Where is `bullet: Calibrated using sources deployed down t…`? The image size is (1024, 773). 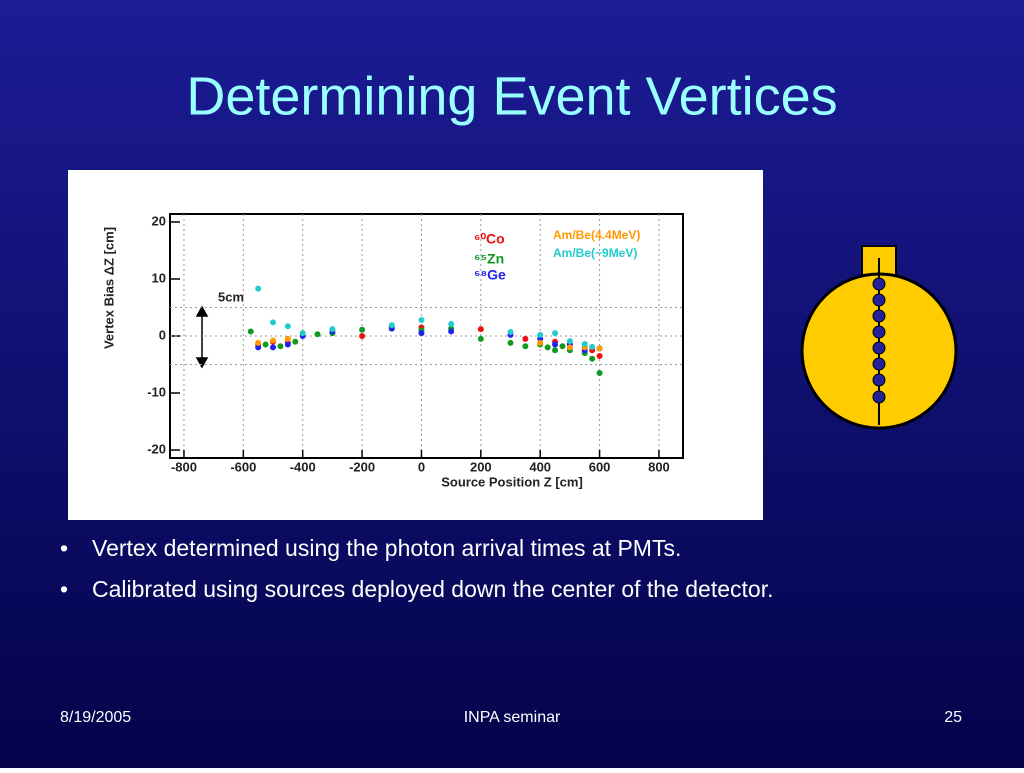
bullet: Calibrated using sources deployed down t… is located at coordinates (433, 589).